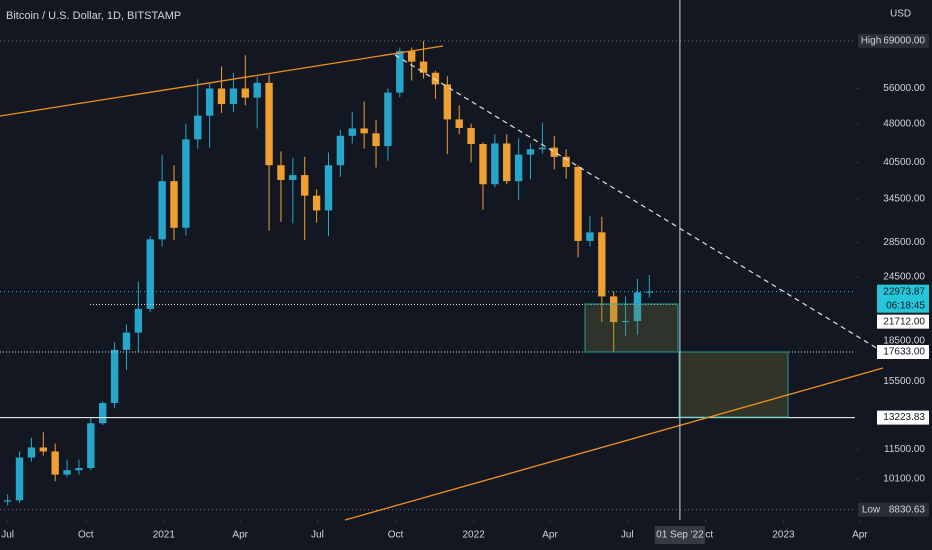  I want to click on y-tick-label: 28500.00, so click(904, 242).